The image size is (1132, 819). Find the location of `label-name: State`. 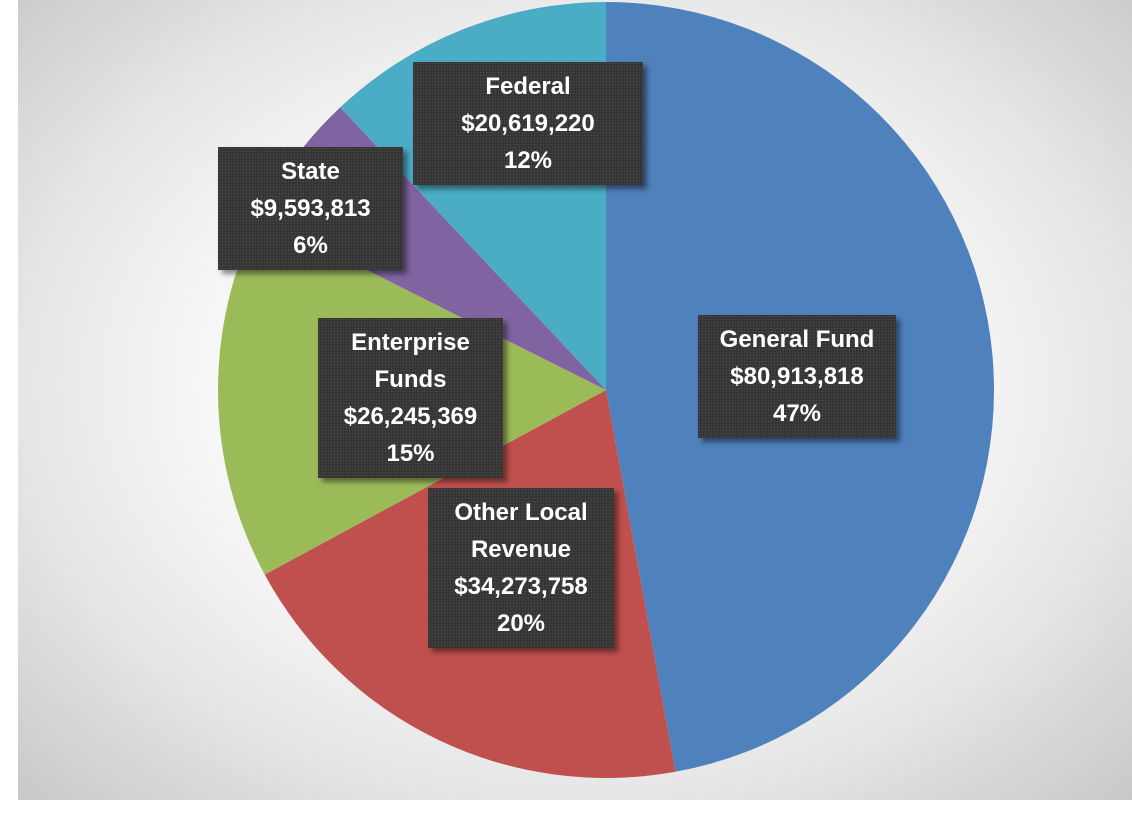

label-name: State is located at coordinates (310, 171).